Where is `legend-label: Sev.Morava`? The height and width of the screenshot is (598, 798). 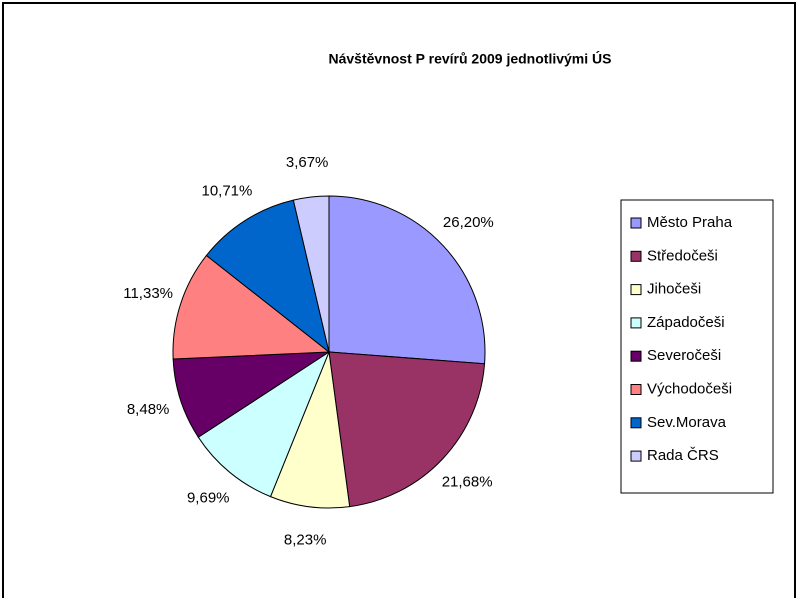
legend-label: Sev.Morava is located at coordinates (687, 422).